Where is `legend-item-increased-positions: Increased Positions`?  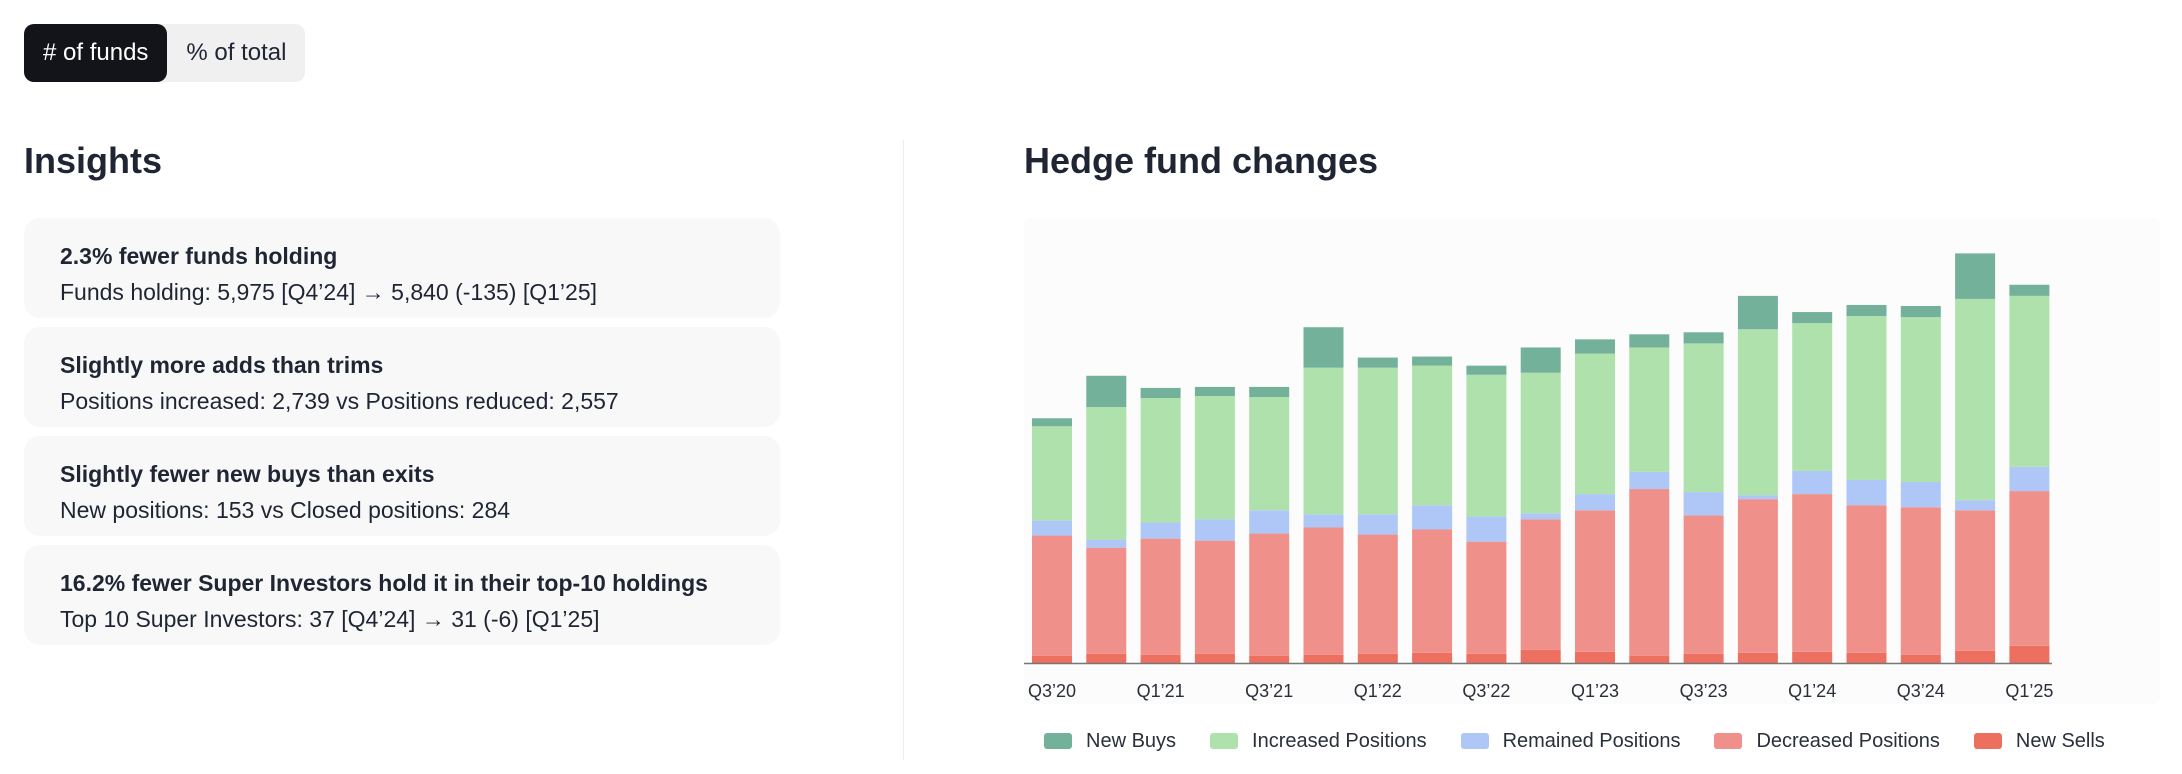
legend-item-increased-positions: Increased Positions is located at coordinates (1318, 741).